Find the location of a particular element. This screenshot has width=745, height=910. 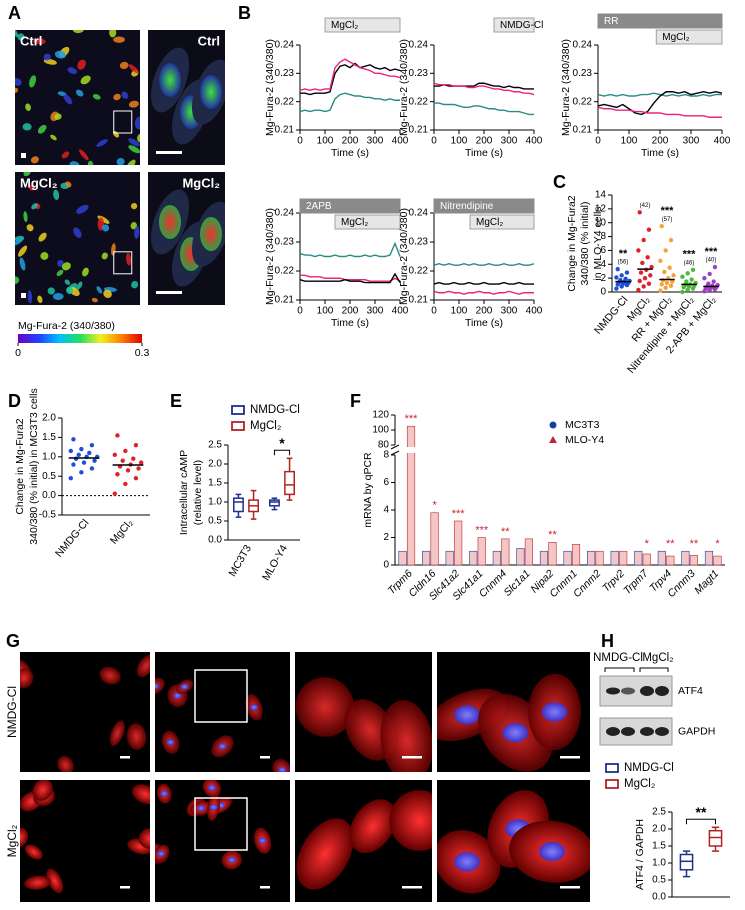

group-bracket is located at coordinates (619, 669).